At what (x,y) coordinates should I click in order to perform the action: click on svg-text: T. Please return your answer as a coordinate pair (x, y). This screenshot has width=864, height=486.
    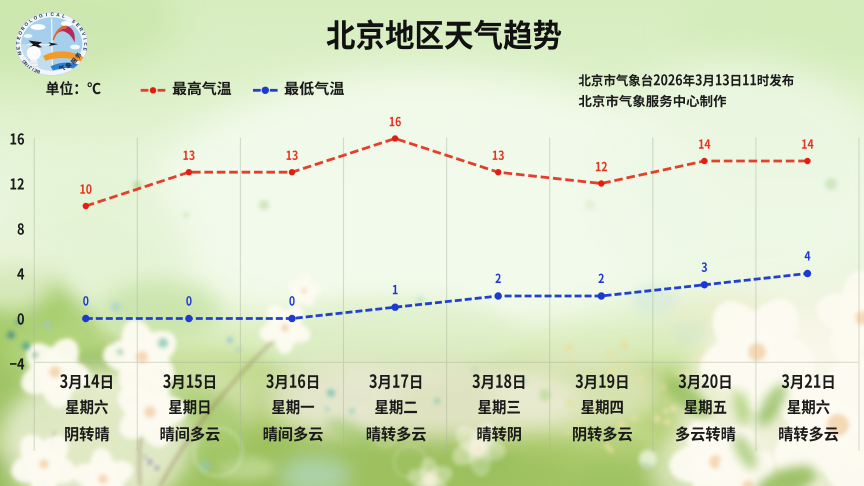
    Looking at the image, I should click on (17, 42).